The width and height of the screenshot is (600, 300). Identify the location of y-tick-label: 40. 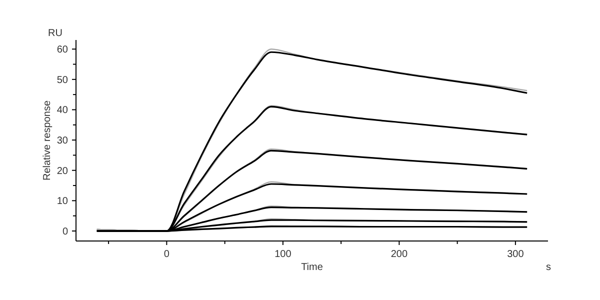
(62, 110).